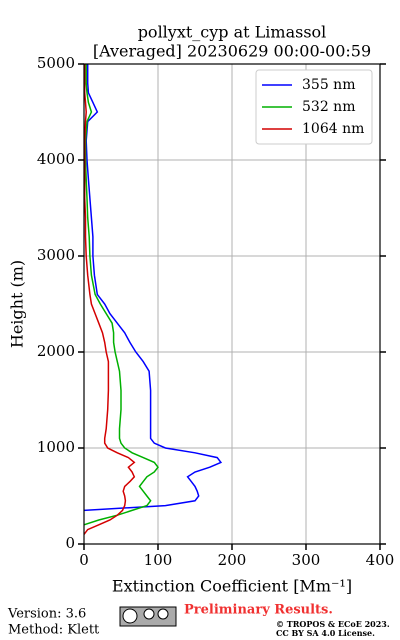  Describe the element at coordinates (328, 85) in the screenshot. I see `legend-label: 355 nm` at that location.